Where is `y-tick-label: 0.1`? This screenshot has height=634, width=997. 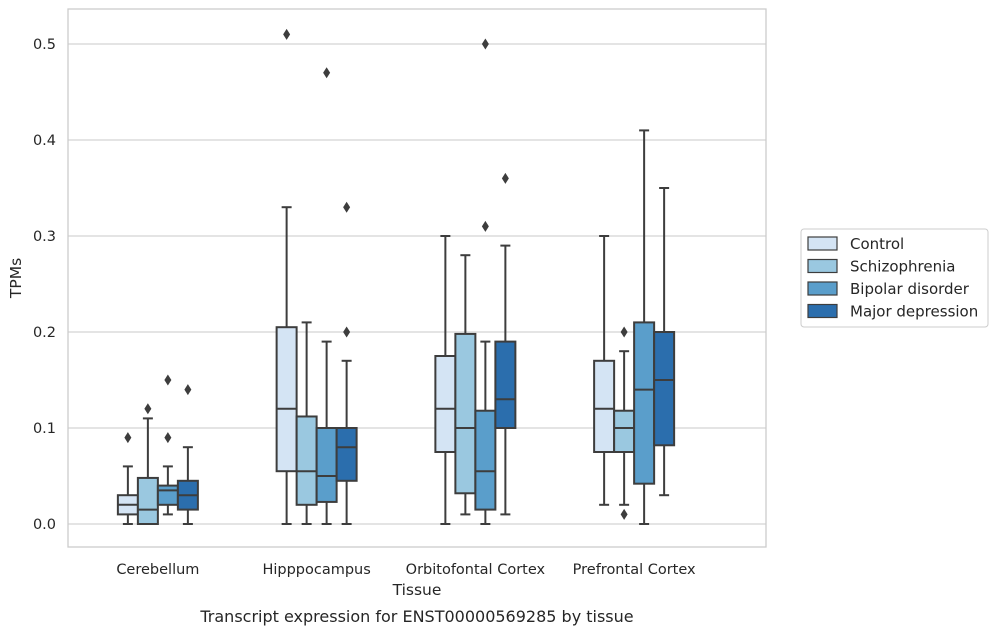
y-tick-label: 0.1 is located at coordinates (44, 429).